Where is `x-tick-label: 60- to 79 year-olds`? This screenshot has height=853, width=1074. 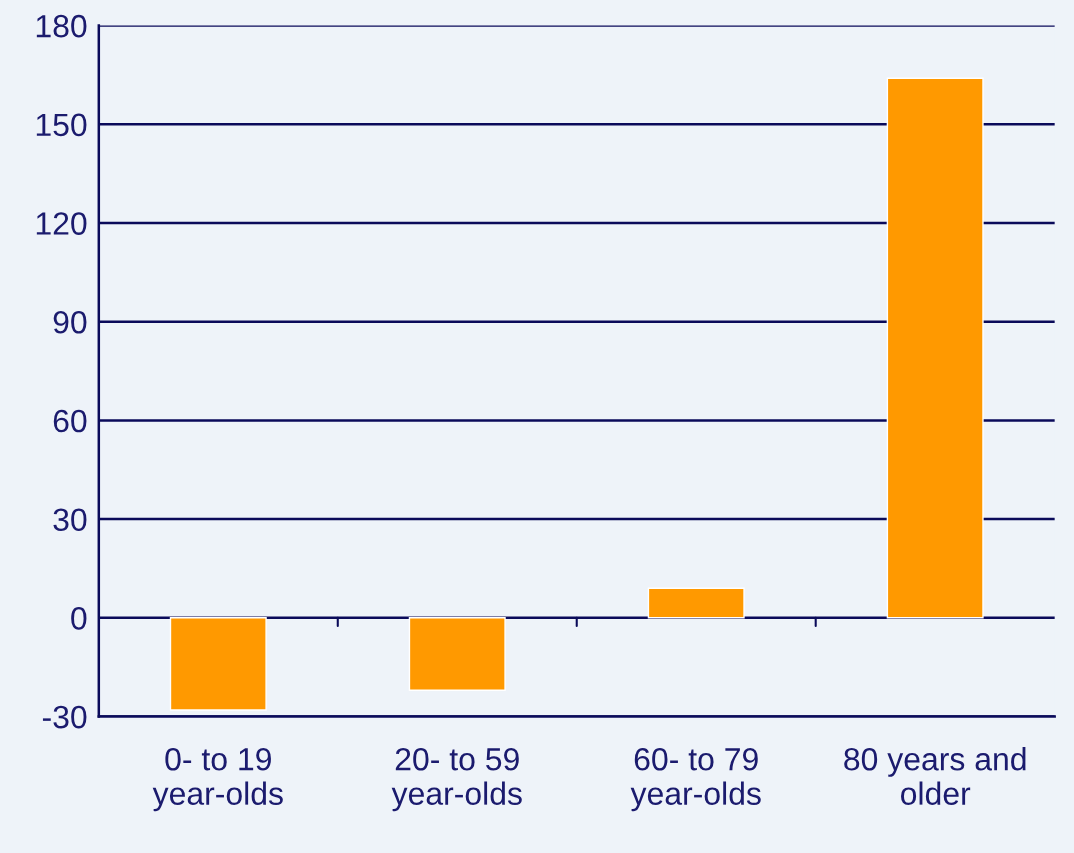
x-tick-label: 60- to 79 year-olds is located at coordinates (695, 779).